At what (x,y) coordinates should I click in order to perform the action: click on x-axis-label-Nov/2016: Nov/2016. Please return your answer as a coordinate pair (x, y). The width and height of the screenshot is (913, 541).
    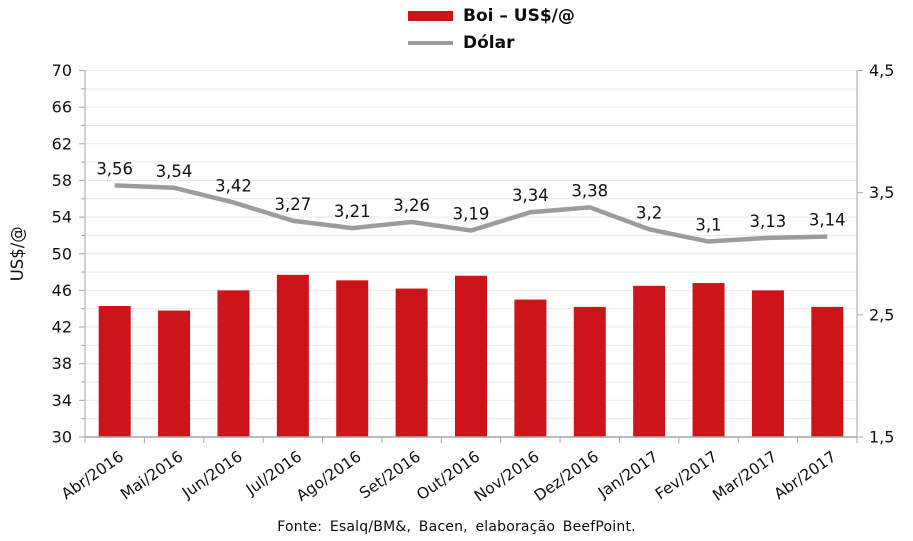
    Looking at the image, I should click on (507, 477).